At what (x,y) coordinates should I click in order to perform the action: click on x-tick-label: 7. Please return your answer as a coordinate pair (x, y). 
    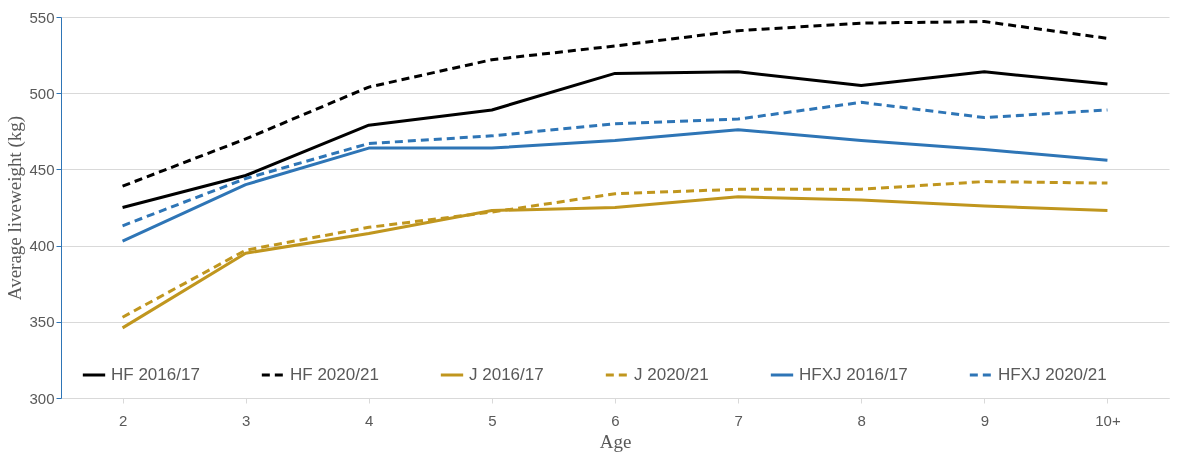
    Looking at the image, I should click on (738, 420).